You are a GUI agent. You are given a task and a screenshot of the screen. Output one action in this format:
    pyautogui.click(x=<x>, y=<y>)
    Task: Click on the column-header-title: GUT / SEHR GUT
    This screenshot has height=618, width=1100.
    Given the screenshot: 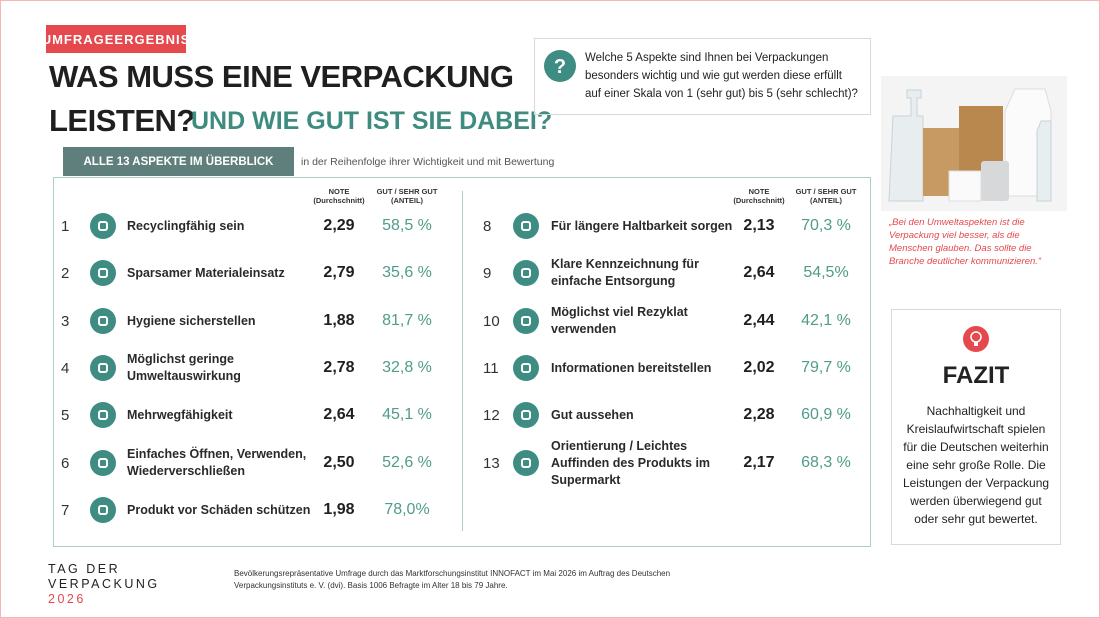 What is the action you would take?
    pyautogui.click(x=407, y=191)
    